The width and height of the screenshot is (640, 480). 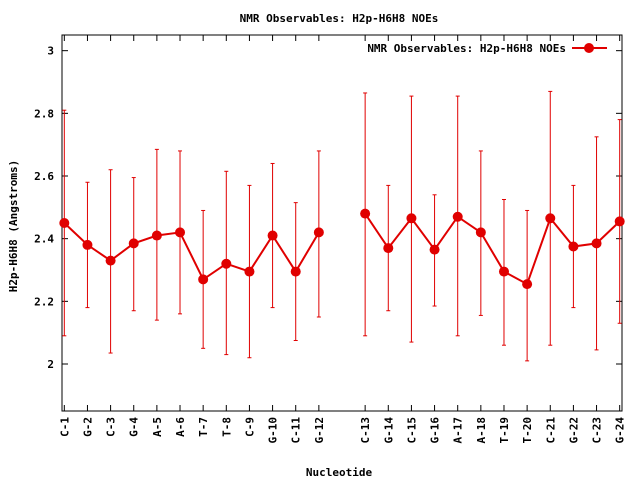 What do you see at coordinates (111, 427) in the screenshot?
I see `x-tick-label: C-3` at bounding box center [111, 427].